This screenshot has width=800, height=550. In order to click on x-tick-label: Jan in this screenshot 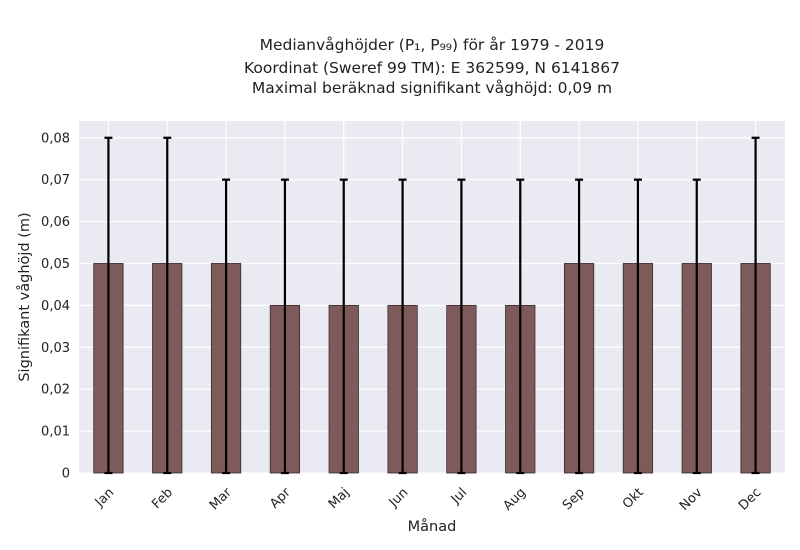, I will do `click(104, 497)`.